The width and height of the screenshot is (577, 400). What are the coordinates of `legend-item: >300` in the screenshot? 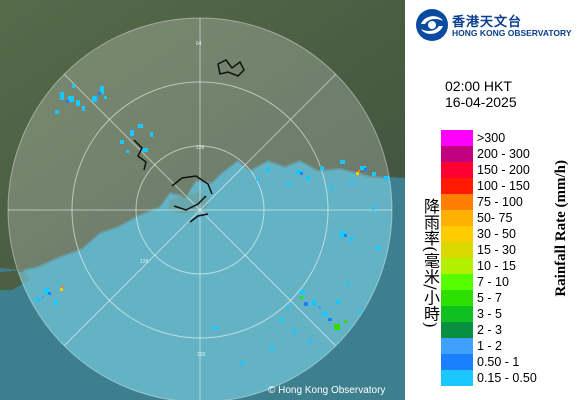 It's located at (501, 138).